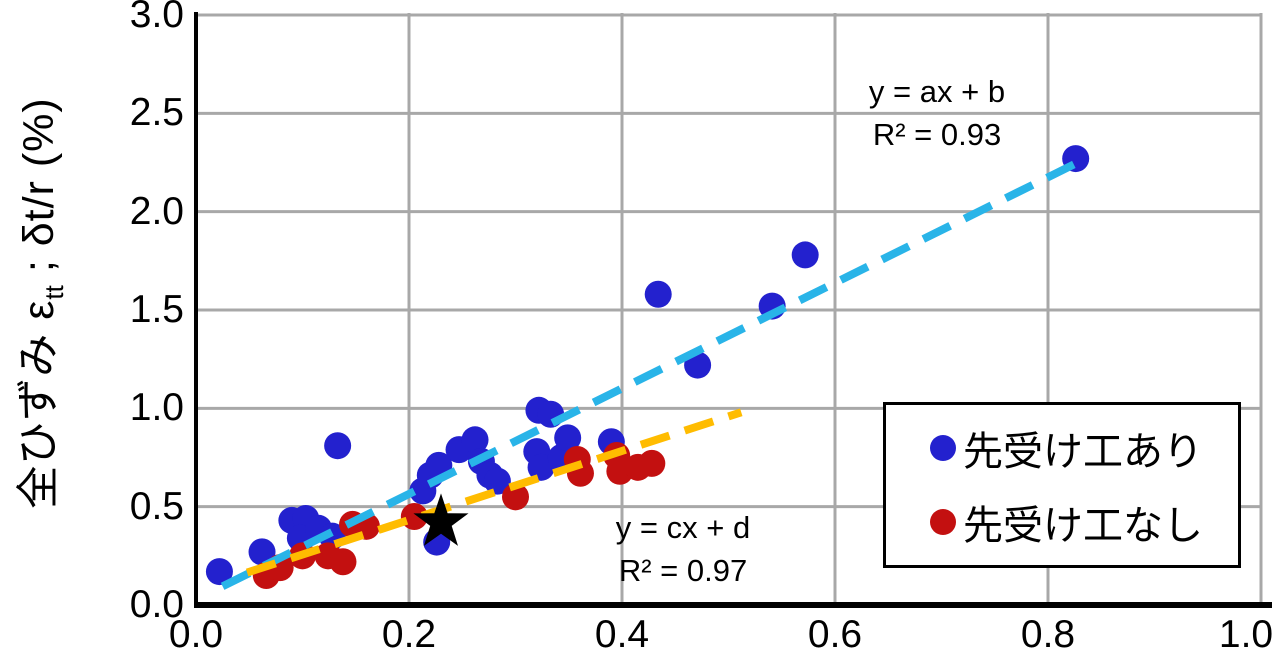 This screenshot has width=1280, height=656. I want to click on trendline-orange, so click(494, 492).